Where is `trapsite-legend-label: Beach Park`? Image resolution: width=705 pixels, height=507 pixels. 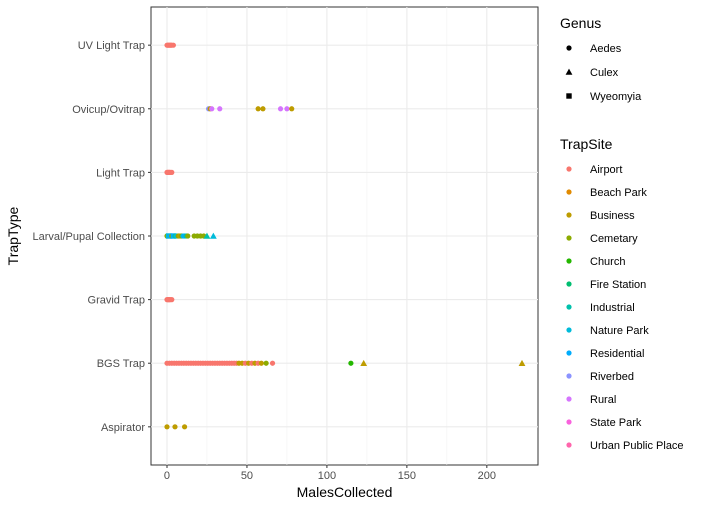
trapsite-legend-label: Beach Park is located at coordinates (618, 193).